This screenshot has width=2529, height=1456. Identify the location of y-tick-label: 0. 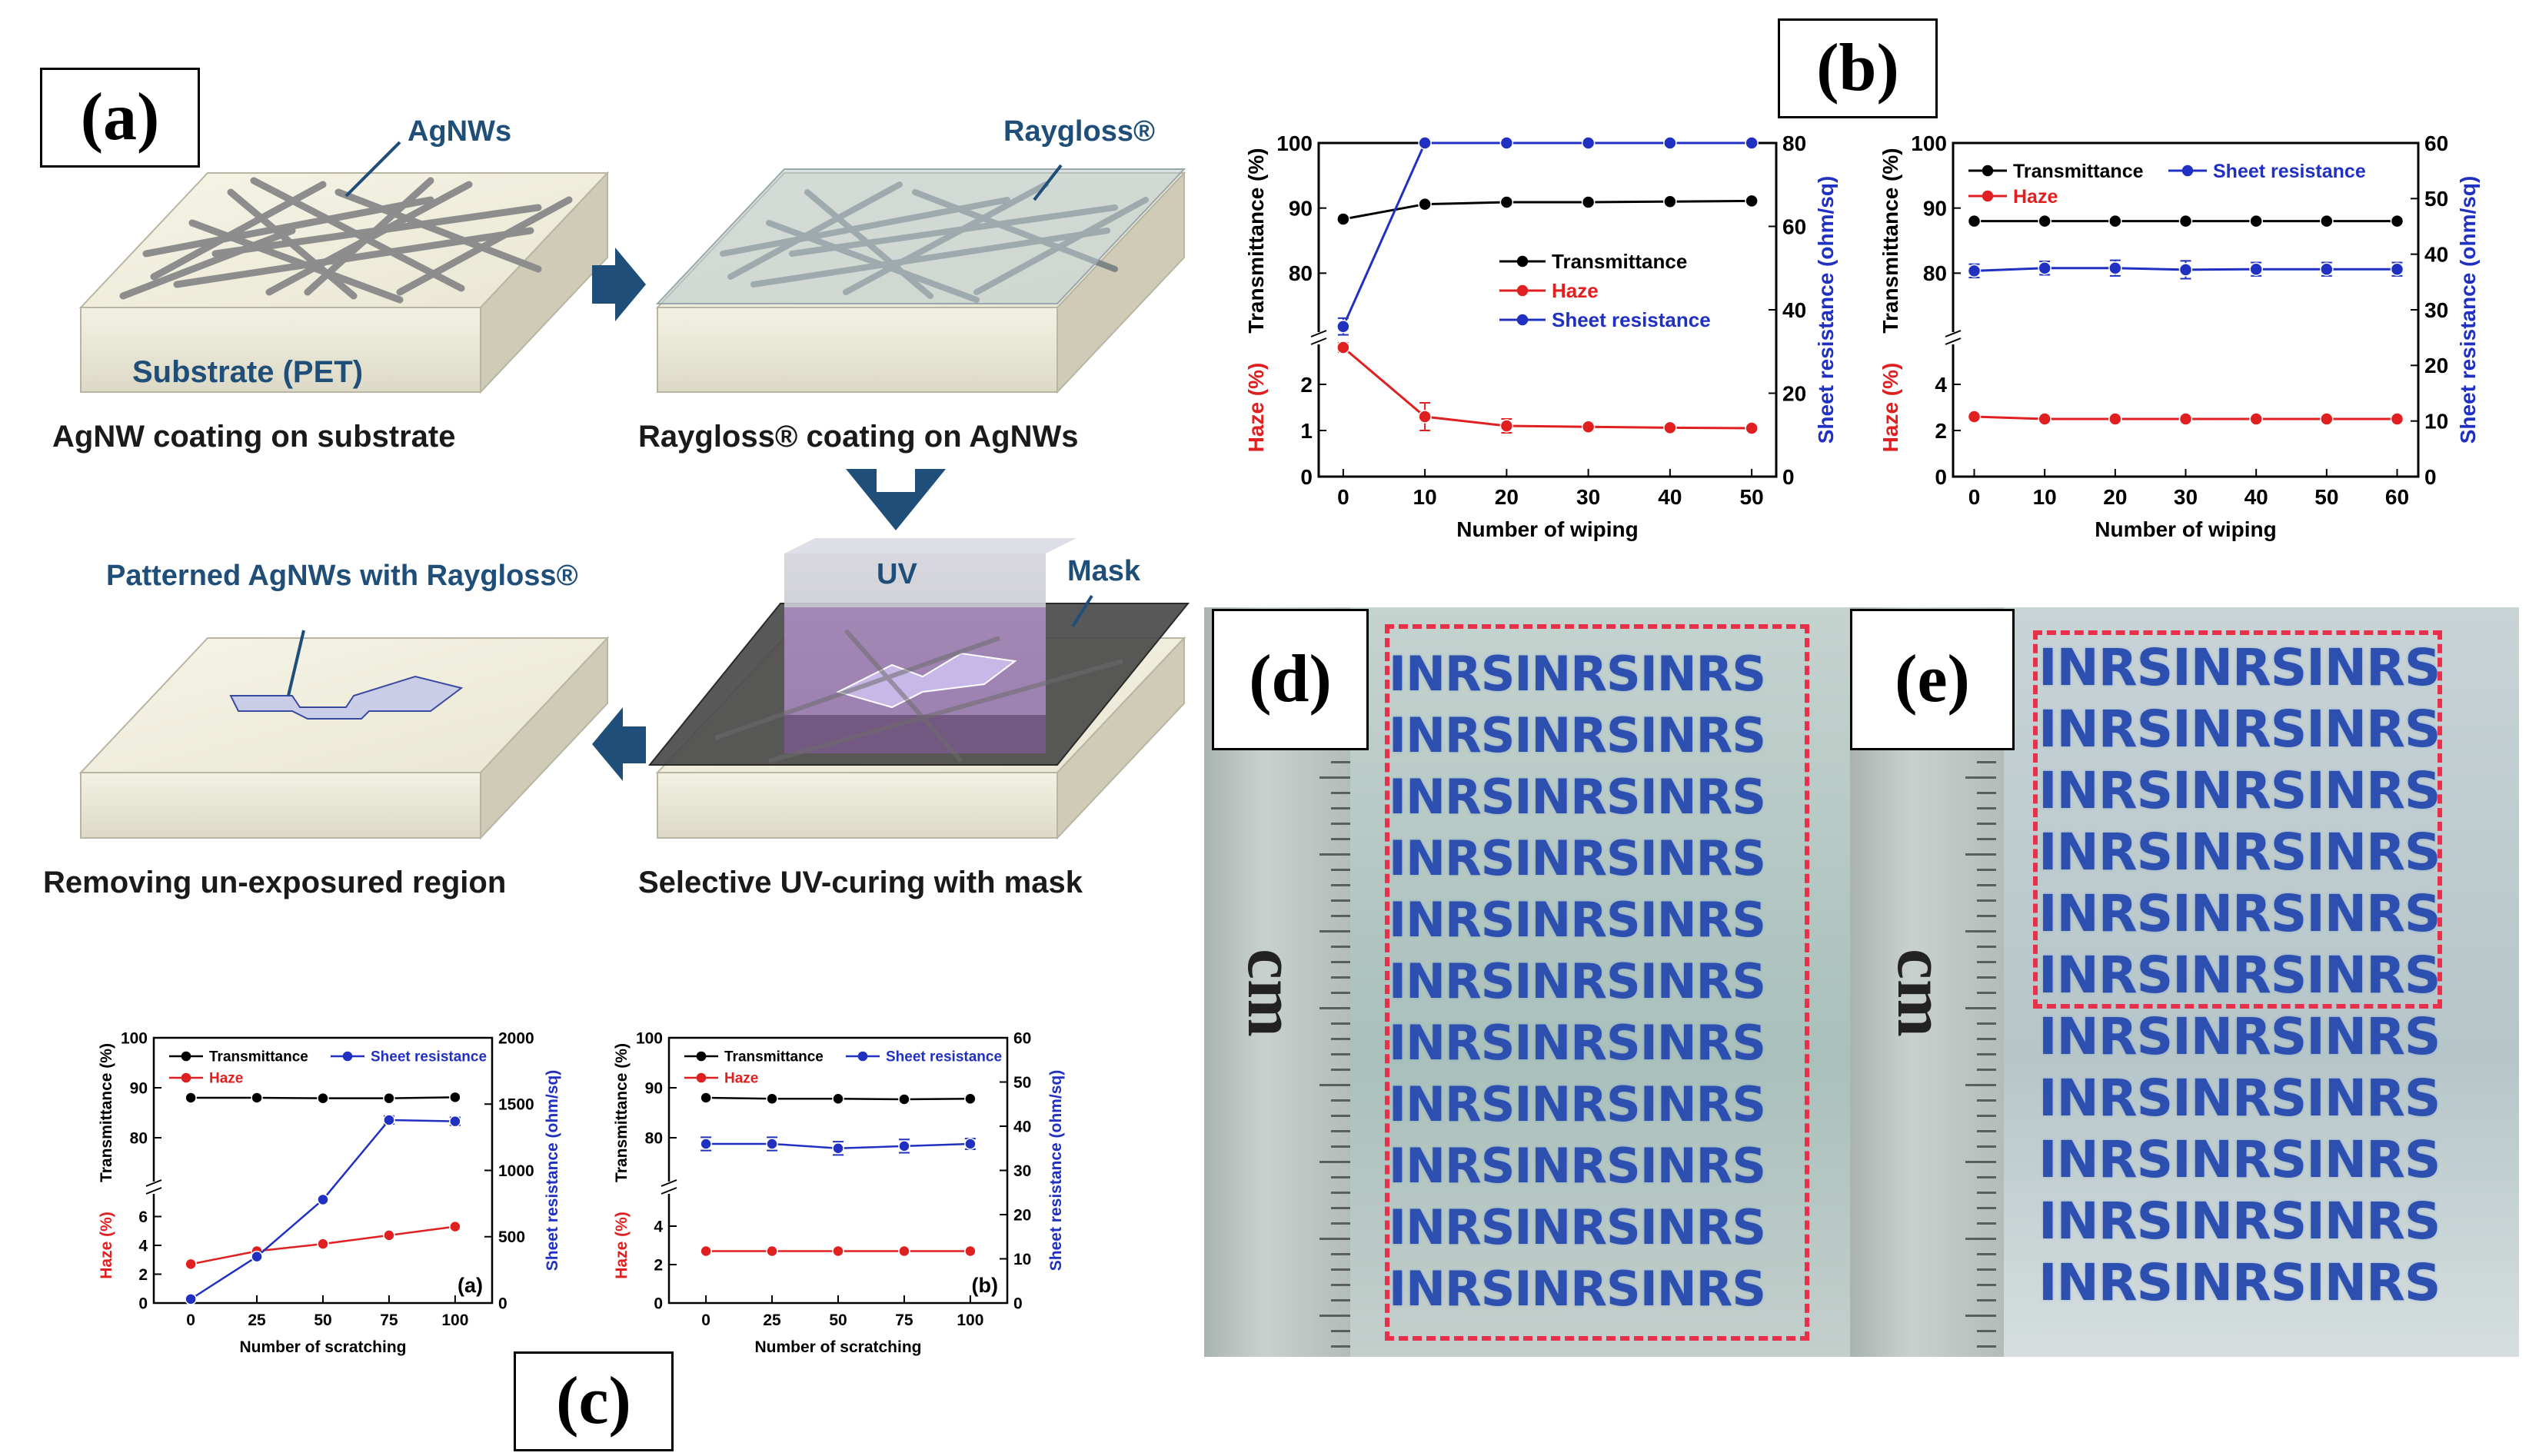
(1941, 477).